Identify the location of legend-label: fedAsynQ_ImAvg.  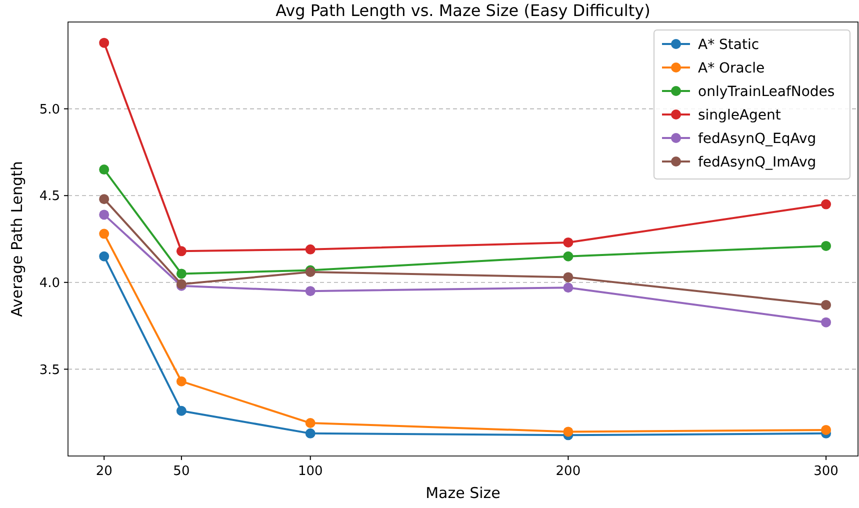
(757, 162).